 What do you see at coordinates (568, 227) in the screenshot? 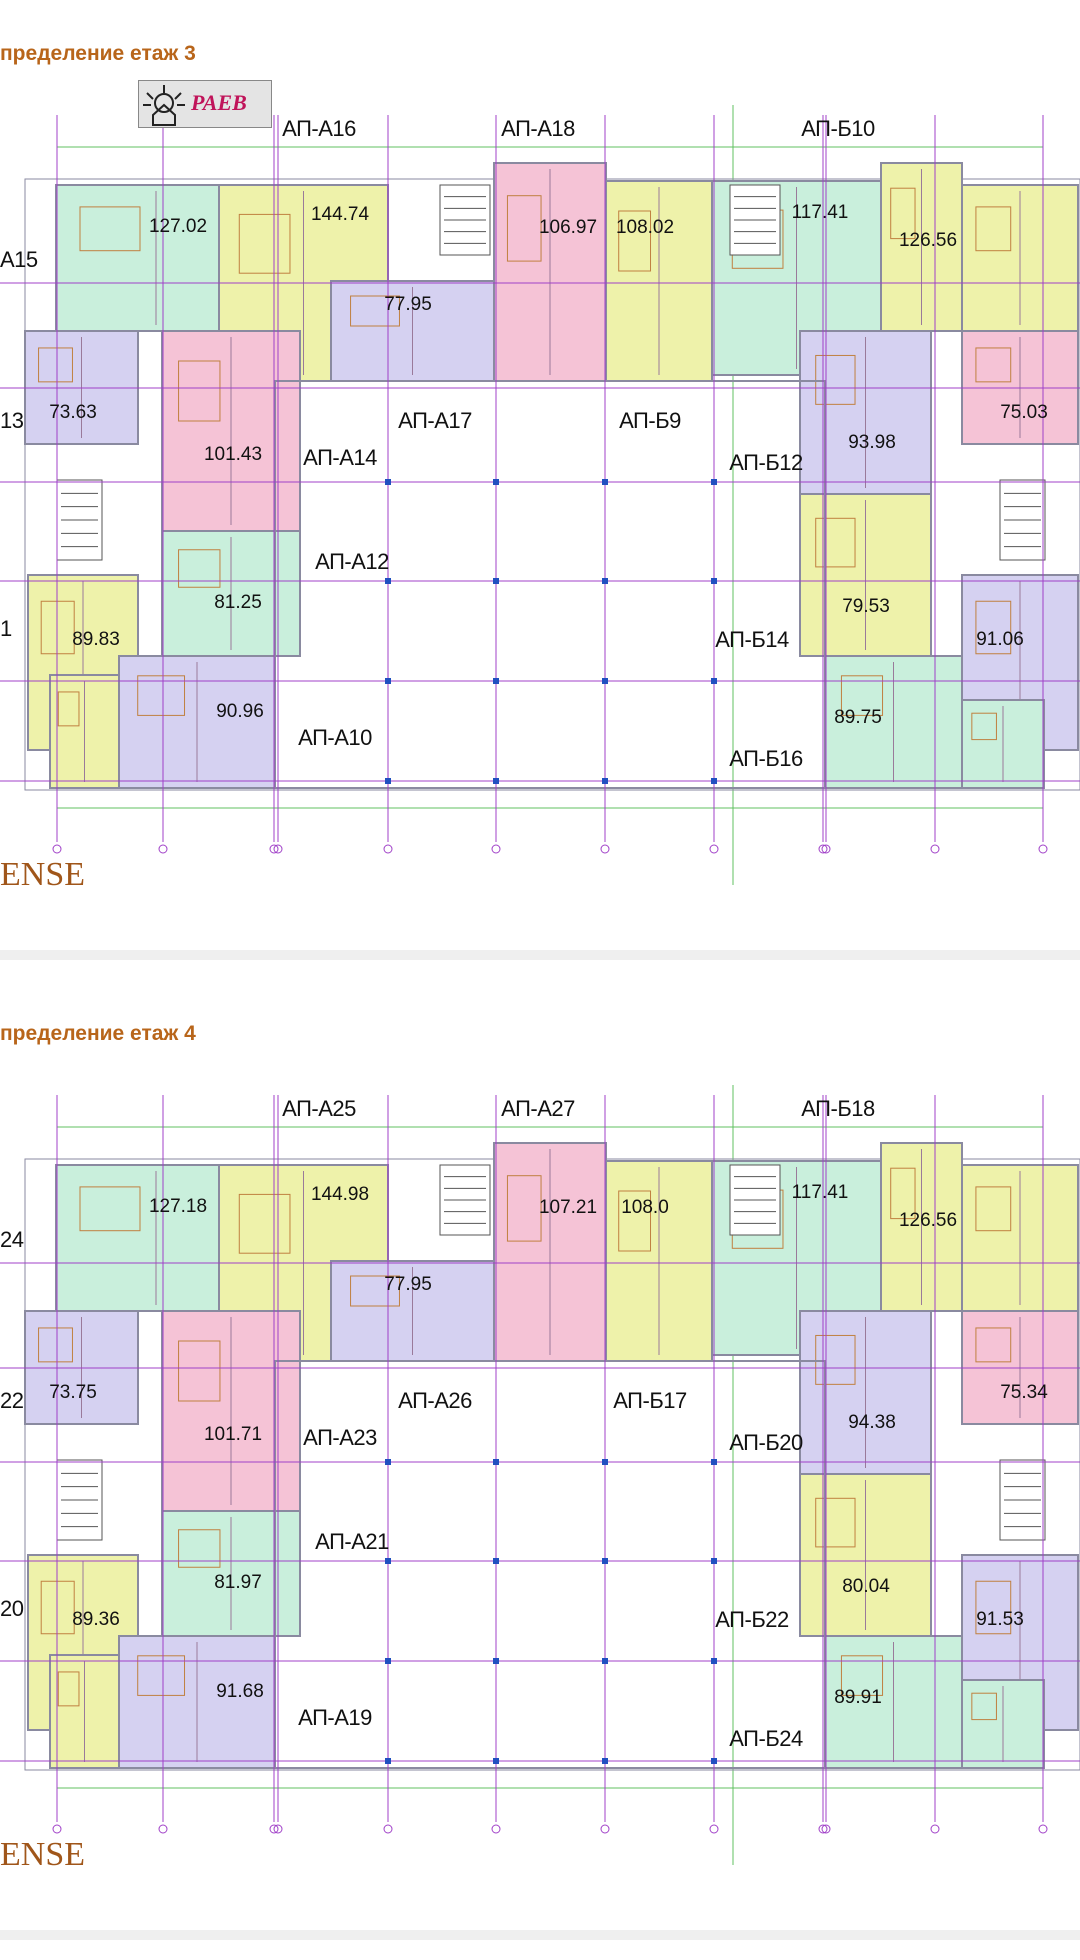
I see `apartment-area: 106.97` at bounding box center [568, 227].